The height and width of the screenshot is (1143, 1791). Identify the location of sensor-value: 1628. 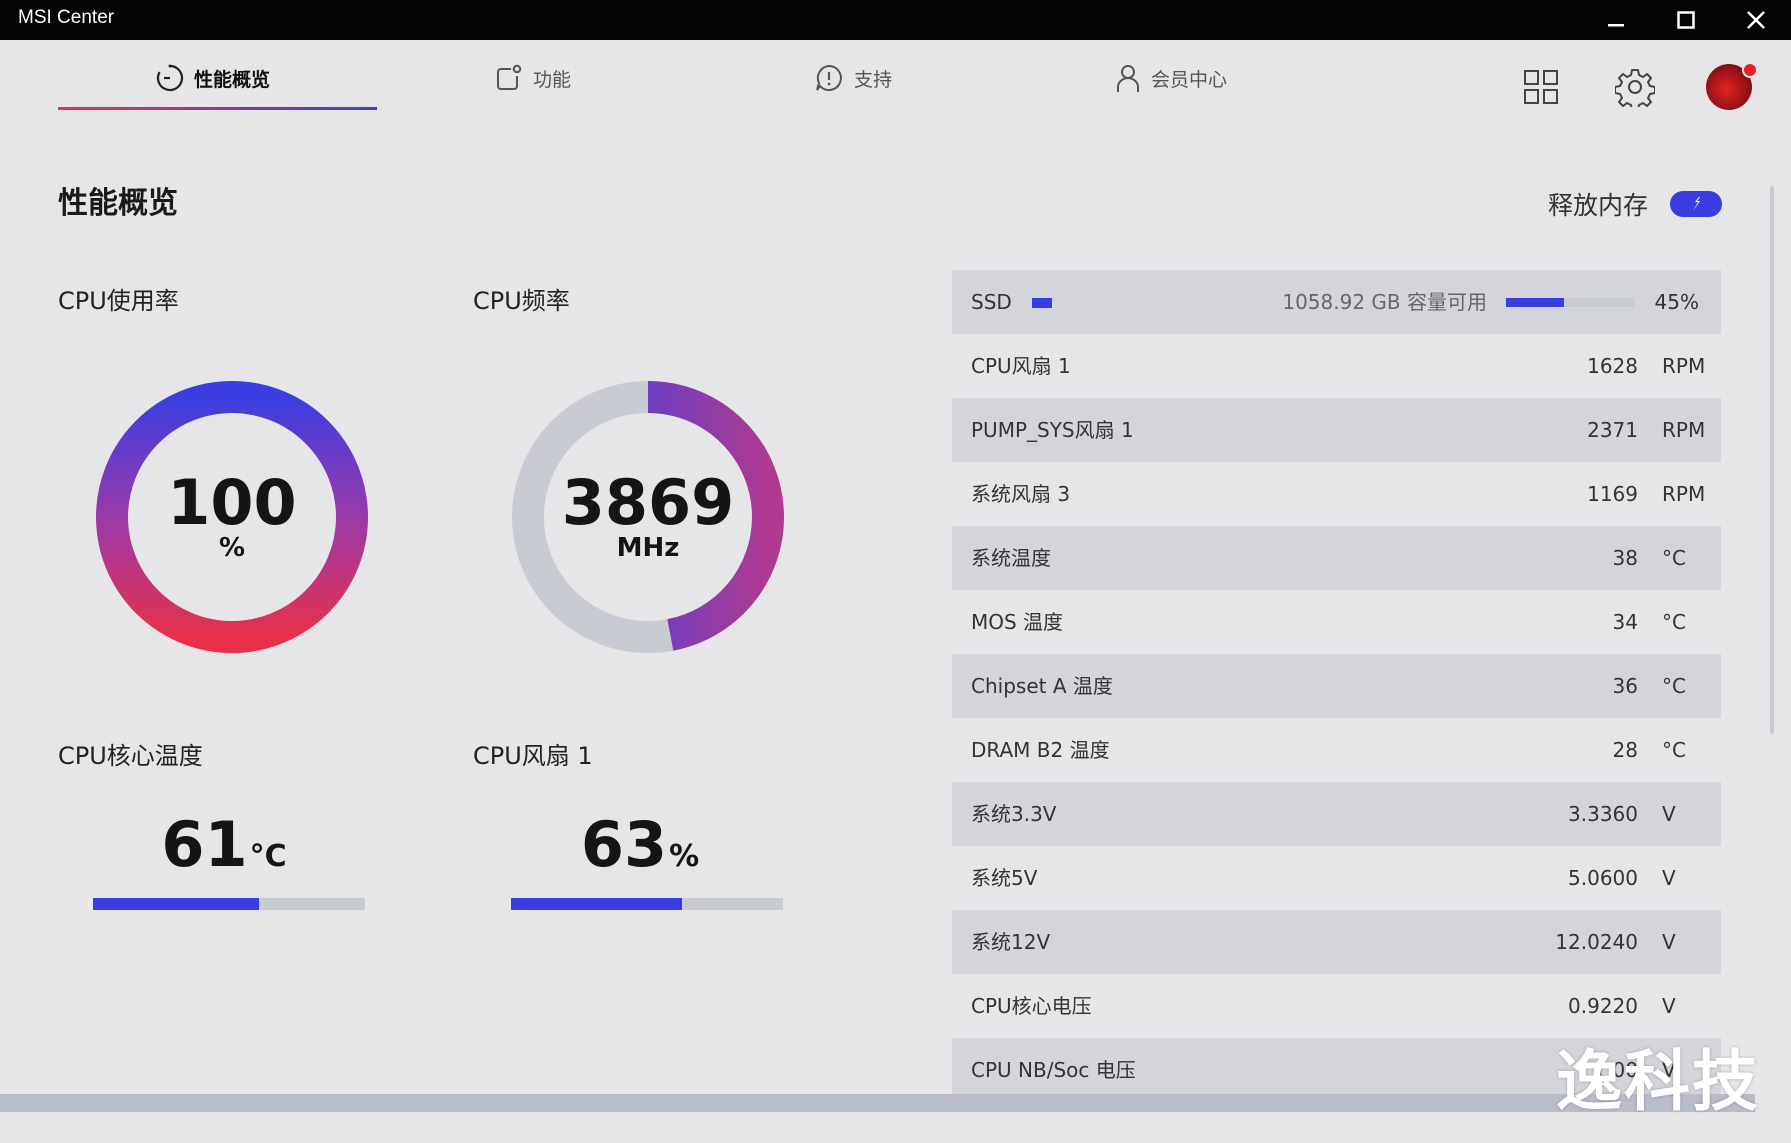
(1612, 366).